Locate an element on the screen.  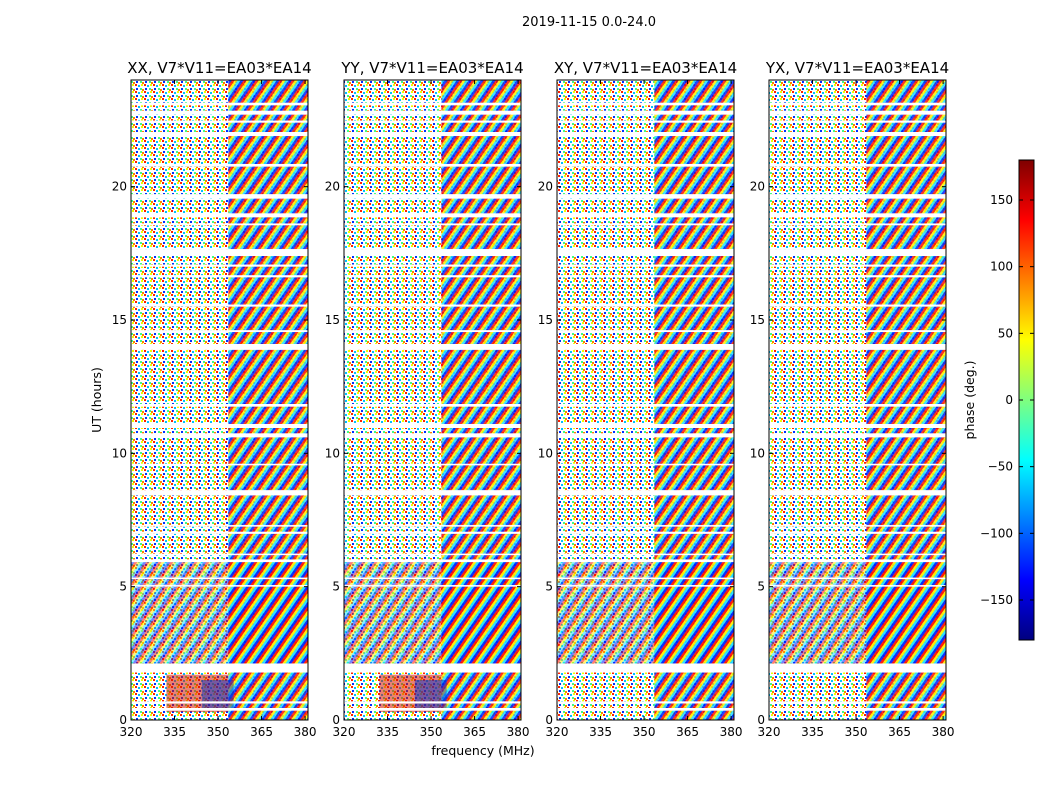
y-tick-label: 20 is located at coordinates (757, 187).